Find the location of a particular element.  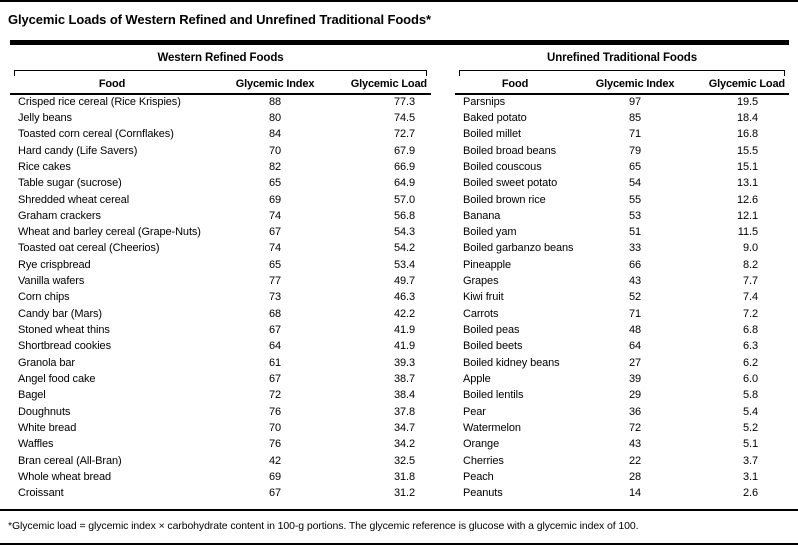

glycemic-load-cell: 31.8 is located at coordinates (404, 476).